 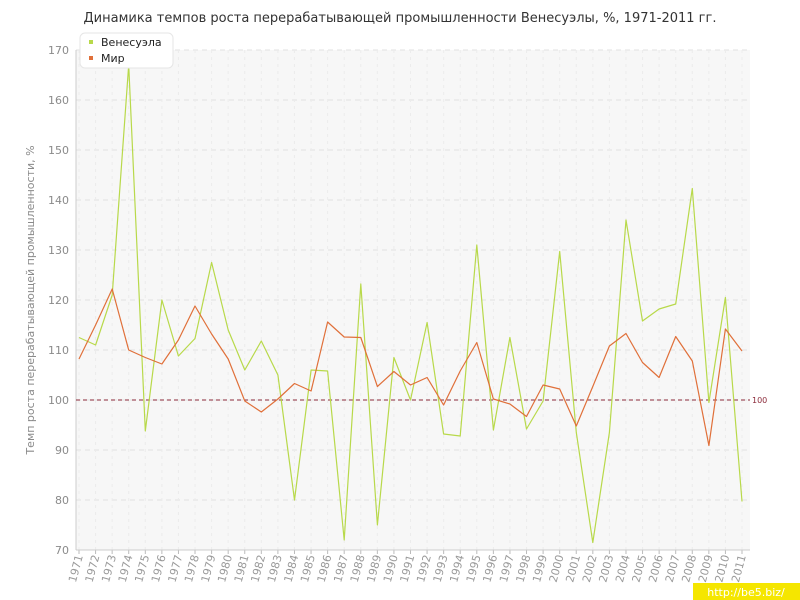 I want to click on watermark-background, so click(x=746, y=591).